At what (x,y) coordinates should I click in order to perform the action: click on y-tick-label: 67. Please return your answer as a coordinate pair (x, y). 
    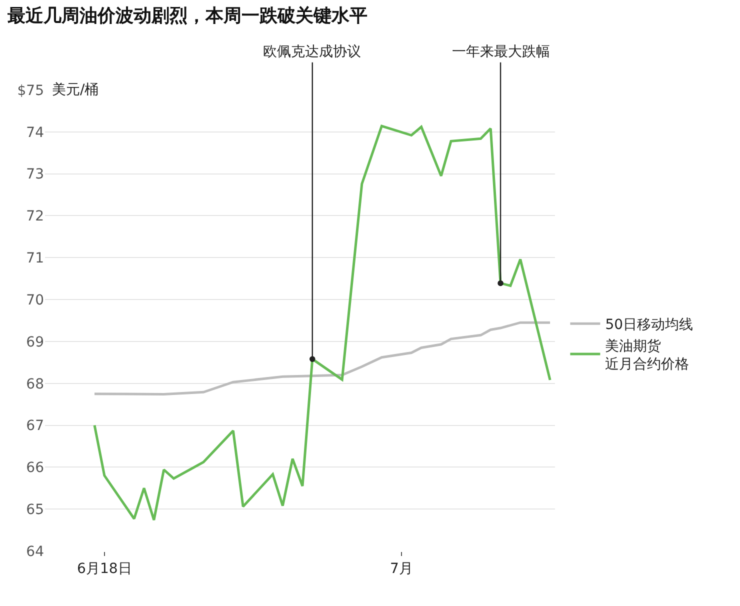
    Looking at the image, I should click on (35, 426).